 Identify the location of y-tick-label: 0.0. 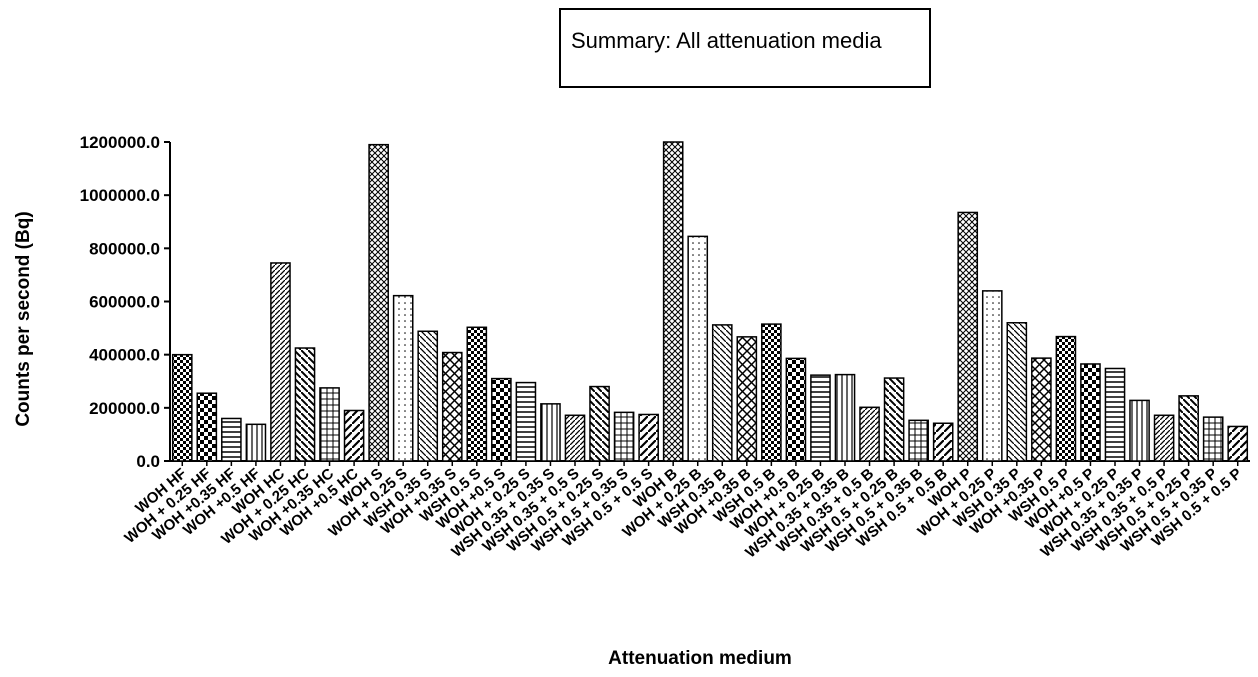
(148, 461).